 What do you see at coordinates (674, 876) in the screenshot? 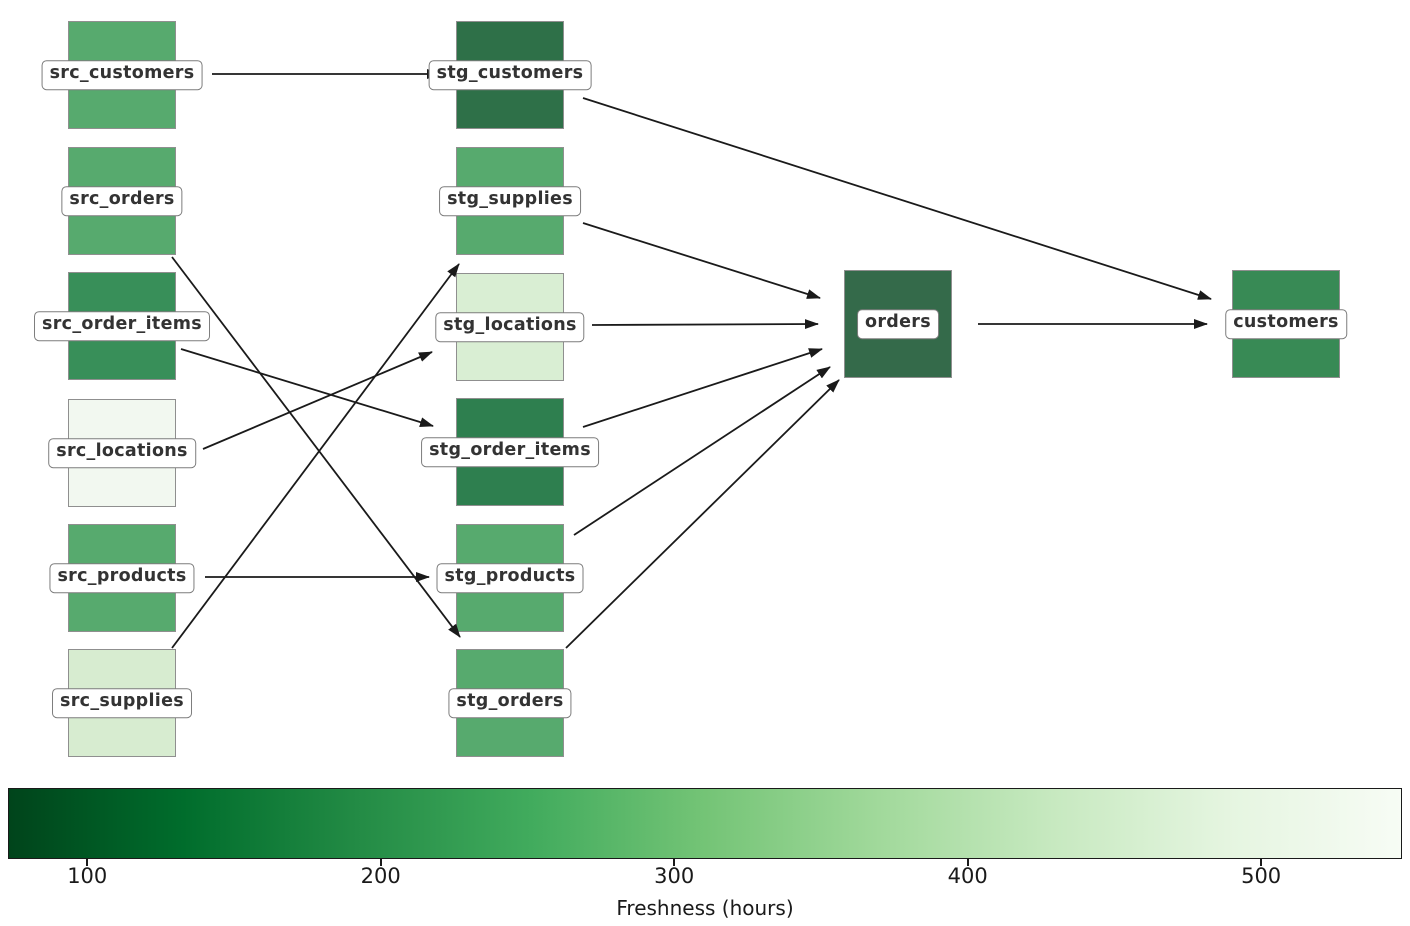
I see `colorbar-ticklabel-300: 300` at bounding box center [674, 876].